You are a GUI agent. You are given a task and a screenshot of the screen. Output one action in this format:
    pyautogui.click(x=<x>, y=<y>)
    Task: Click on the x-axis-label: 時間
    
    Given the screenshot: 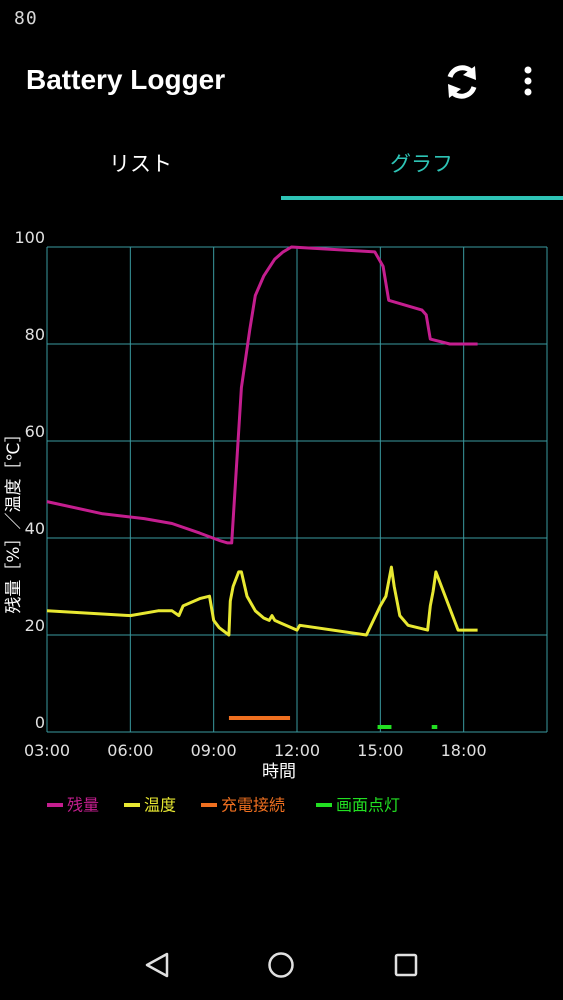 What is the action you would take?
    pyautogui.click(x=279, y=772)
    